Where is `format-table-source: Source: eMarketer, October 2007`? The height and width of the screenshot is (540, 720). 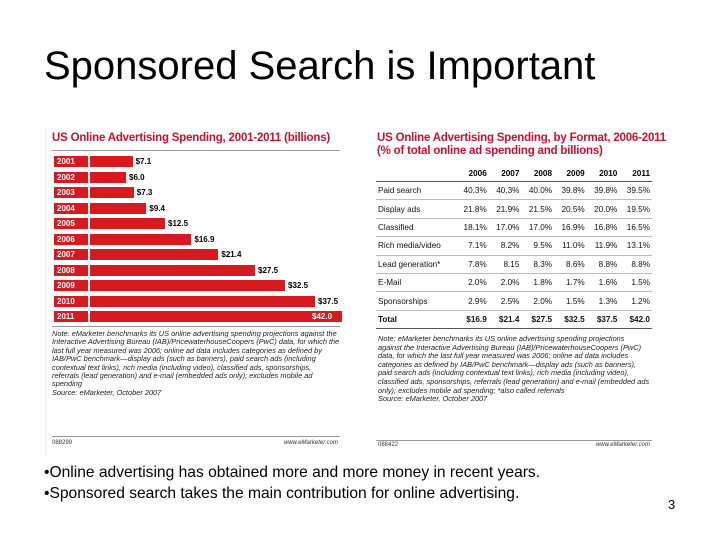
format-table-source: Source: eMarketer, October 2007 is located at coordinates (433, 399).